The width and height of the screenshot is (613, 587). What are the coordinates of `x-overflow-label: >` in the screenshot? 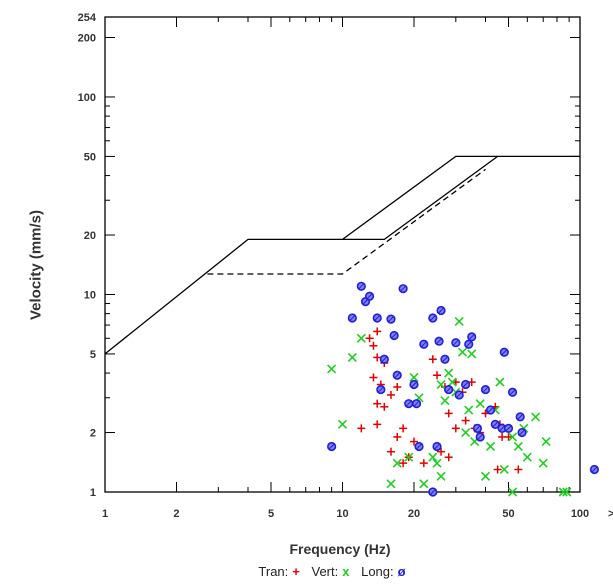 It's located at (610, 514).